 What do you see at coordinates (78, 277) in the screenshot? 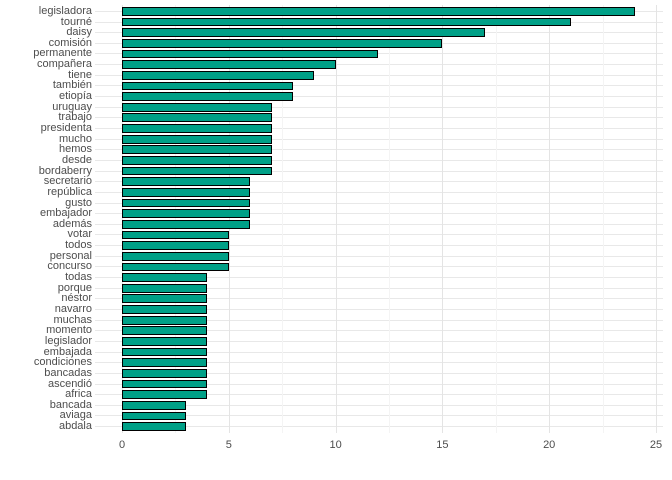
I see `y-tick-label: todas` at bounding box center [78, 277].